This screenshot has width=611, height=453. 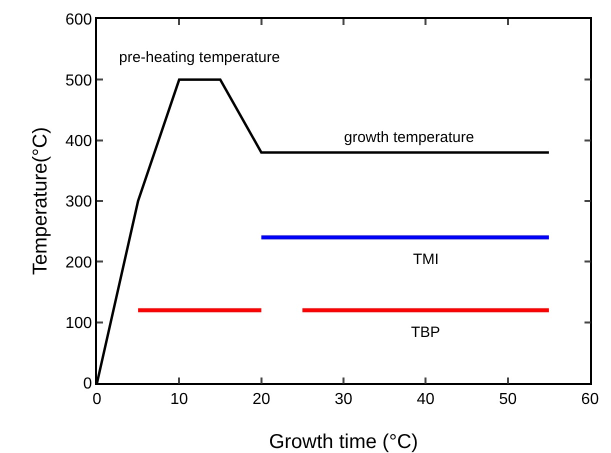 What do you see at coordinates (426, 259) in the screenshot?
I see `annotation: TMI` at bounding box center [426, 259].